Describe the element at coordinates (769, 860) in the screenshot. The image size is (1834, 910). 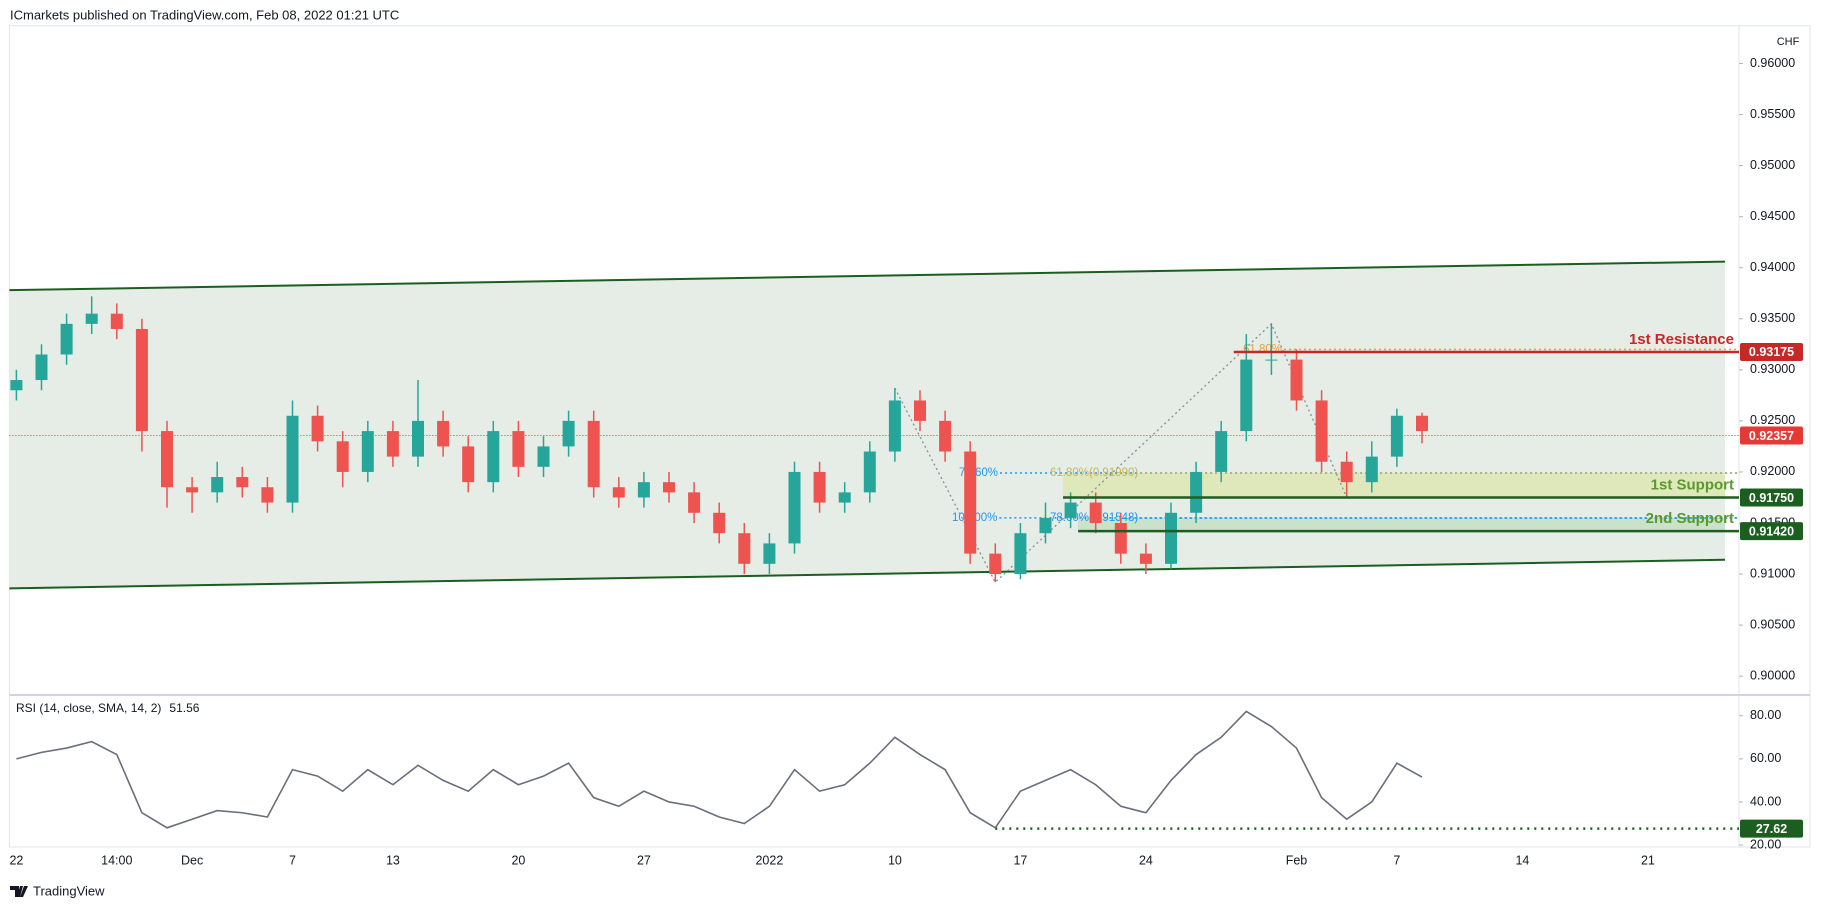
I see `x-tick-label: 2022` at that location.